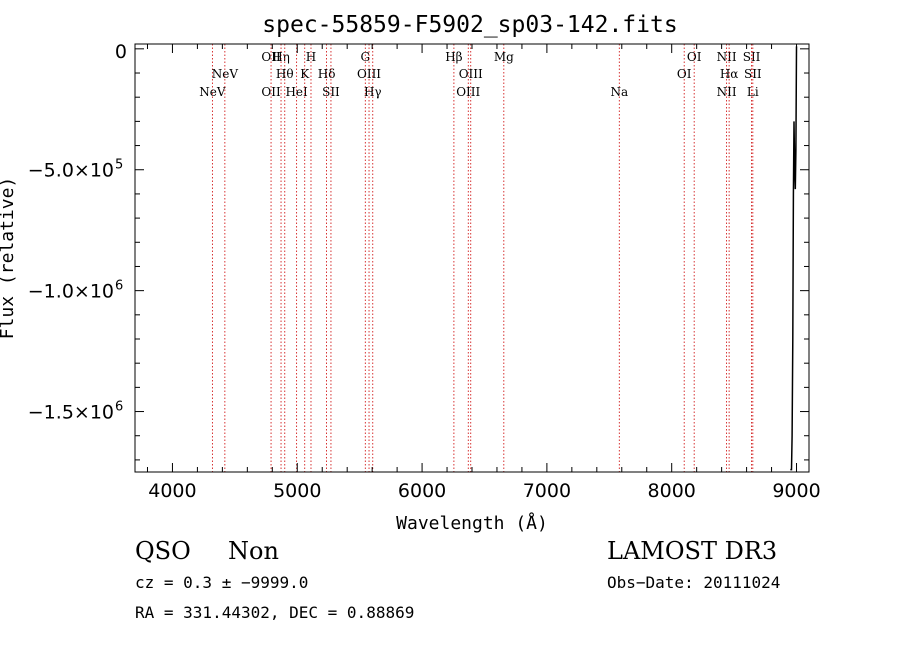  What do you see at coordinates (305, 74) in the screenshot?
I see `marker-label: K` at bounding box center [305, 74].